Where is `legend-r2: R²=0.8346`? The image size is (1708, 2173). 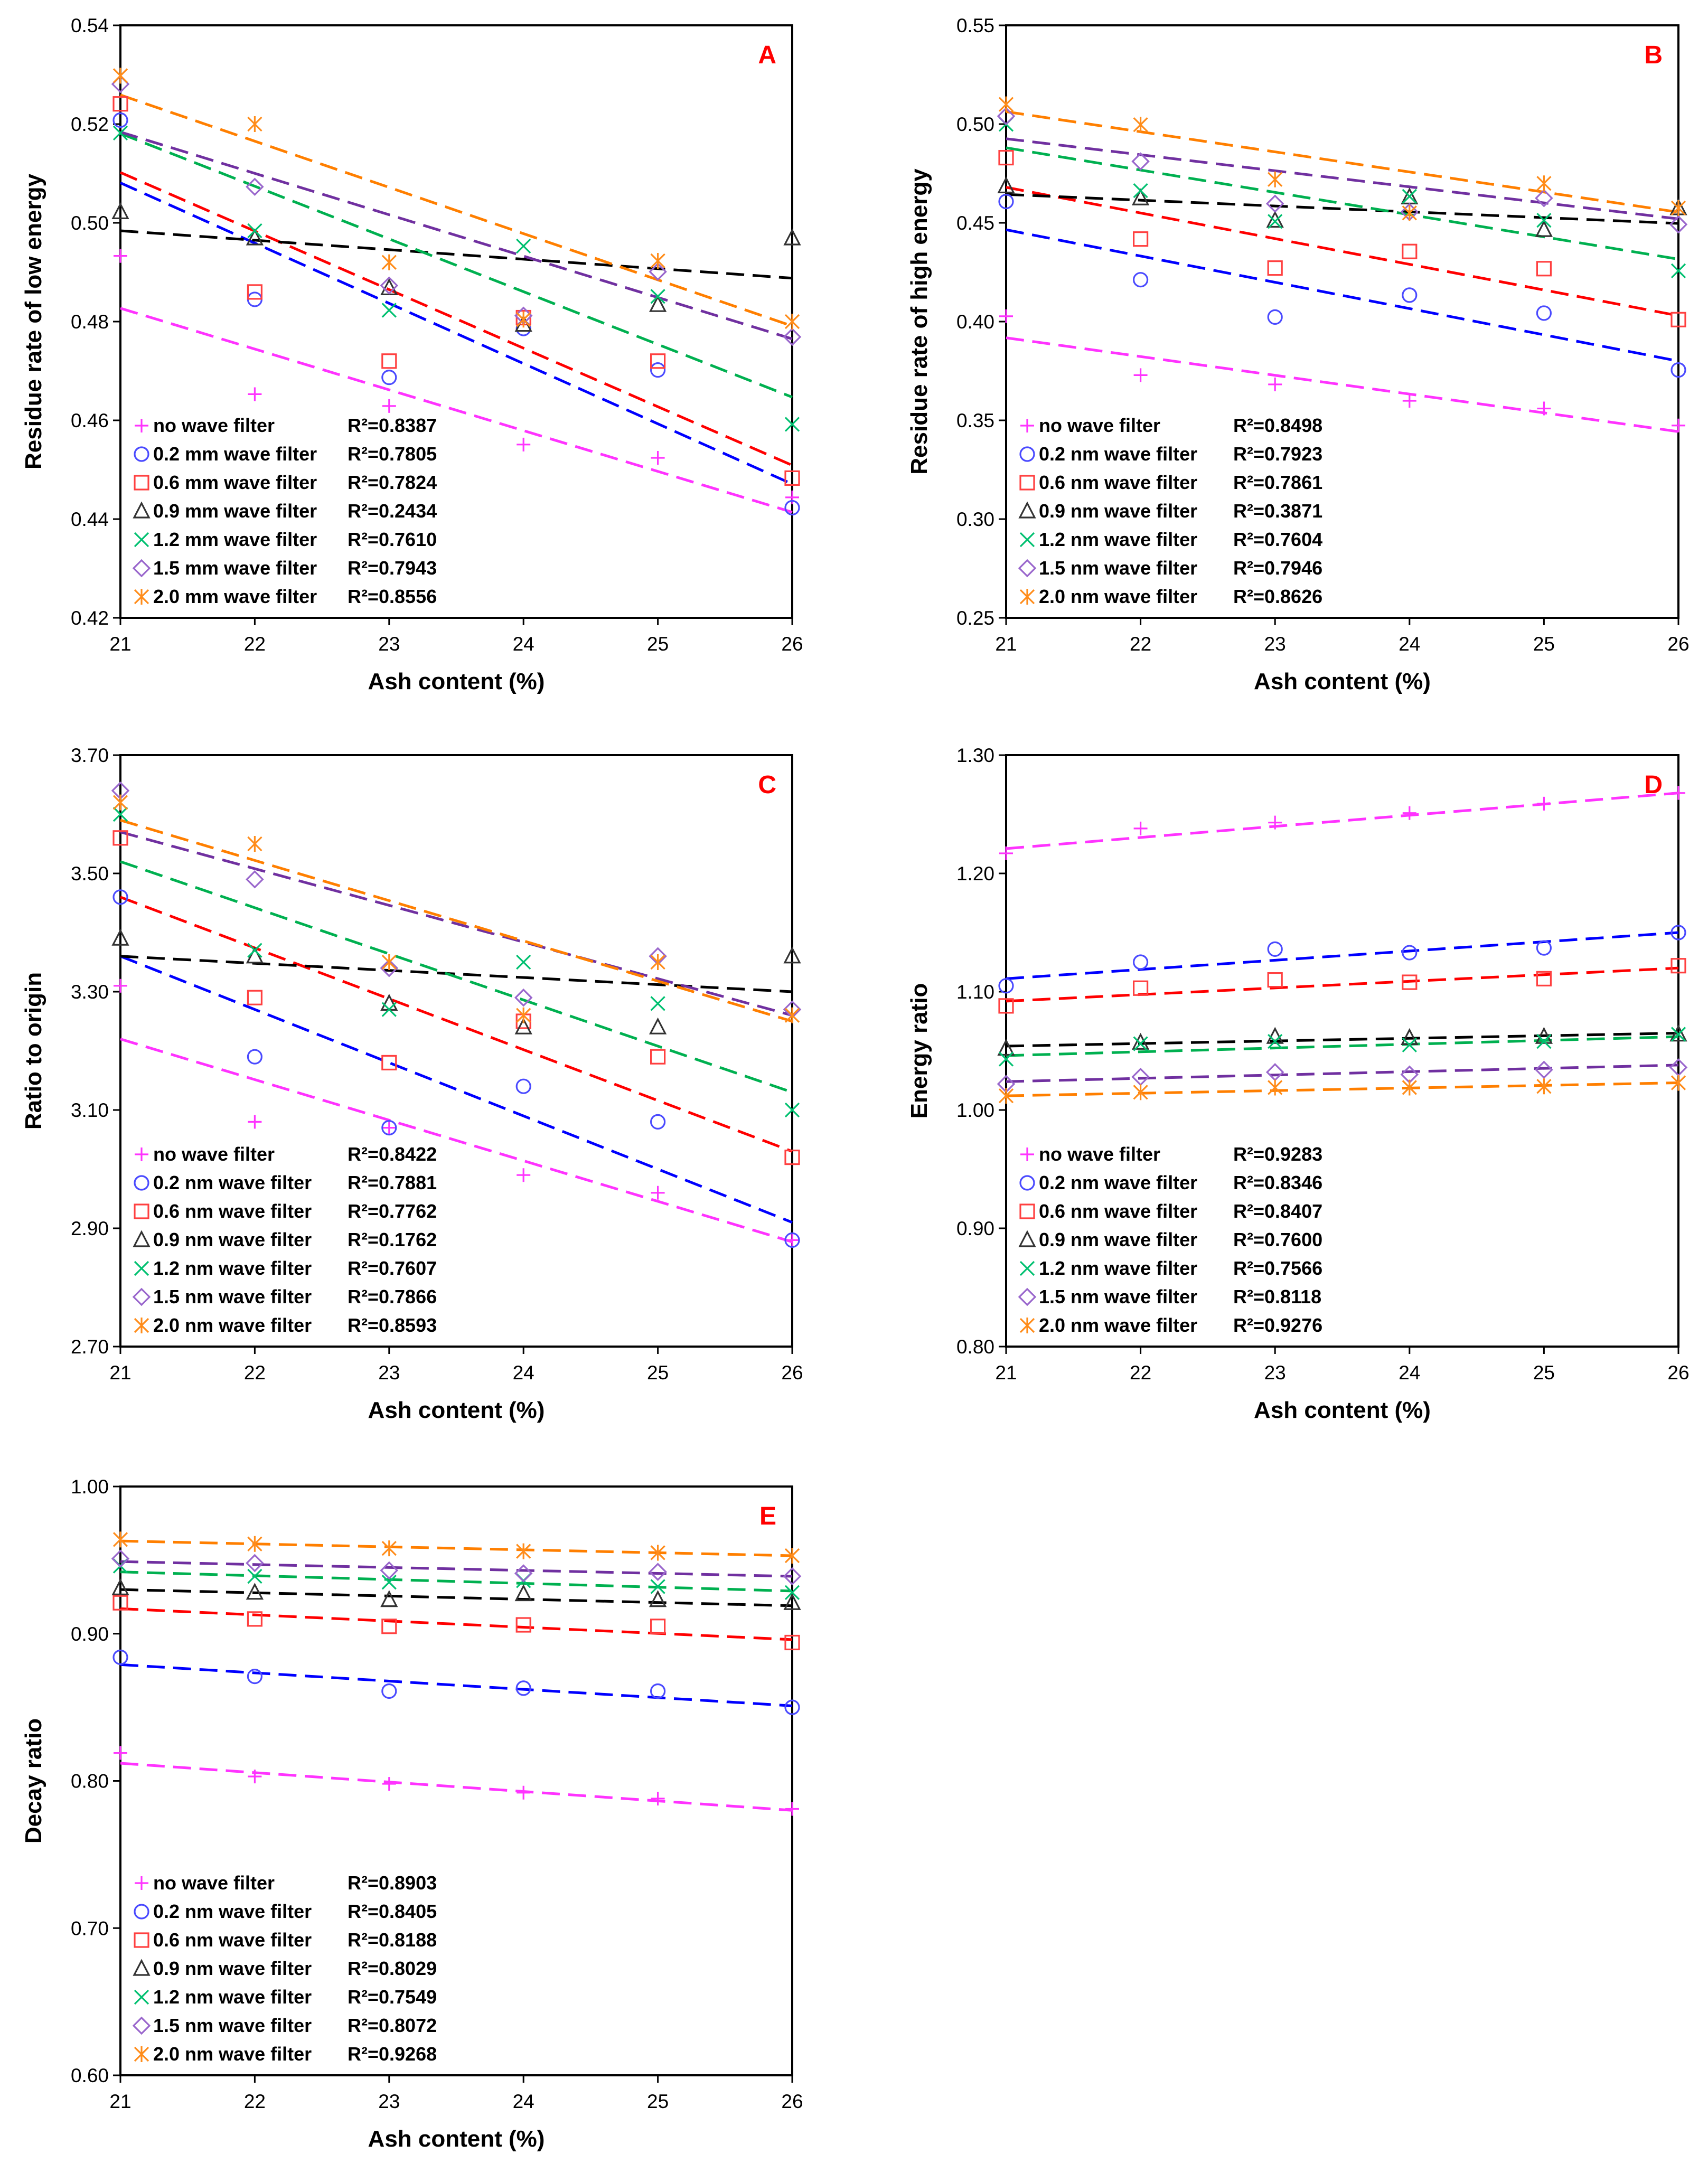
legend-r2: R²=0.8346 is located at coordinates (1277, 1182).